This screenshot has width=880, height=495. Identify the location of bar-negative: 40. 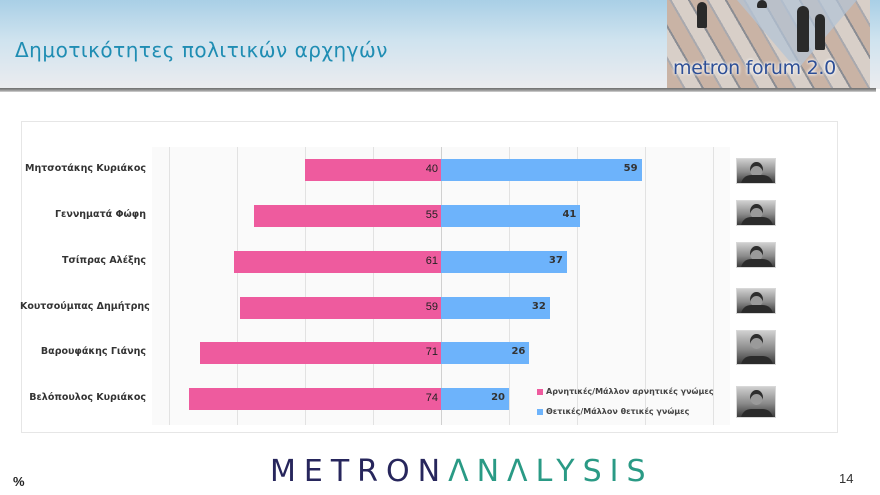
(373, 170).